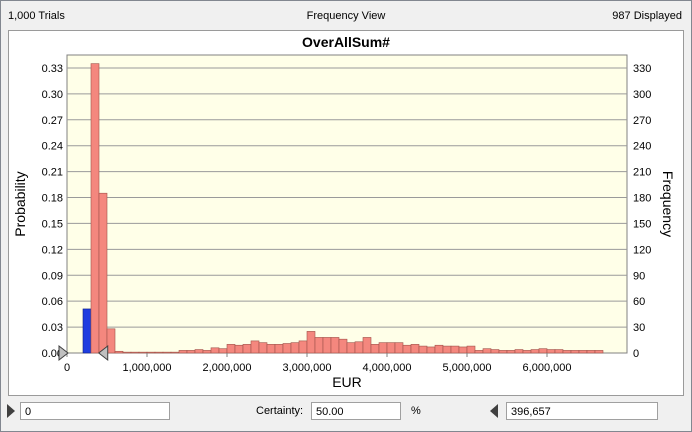  Describe the element at coordinates (642, 224) in the screenshot. I see `y-tick-label-right: 150` at that location.